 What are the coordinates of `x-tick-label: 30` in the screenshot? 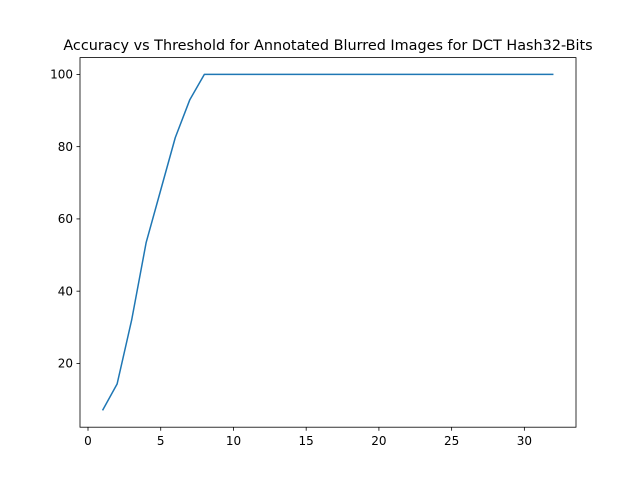 It's located at (524, 441).